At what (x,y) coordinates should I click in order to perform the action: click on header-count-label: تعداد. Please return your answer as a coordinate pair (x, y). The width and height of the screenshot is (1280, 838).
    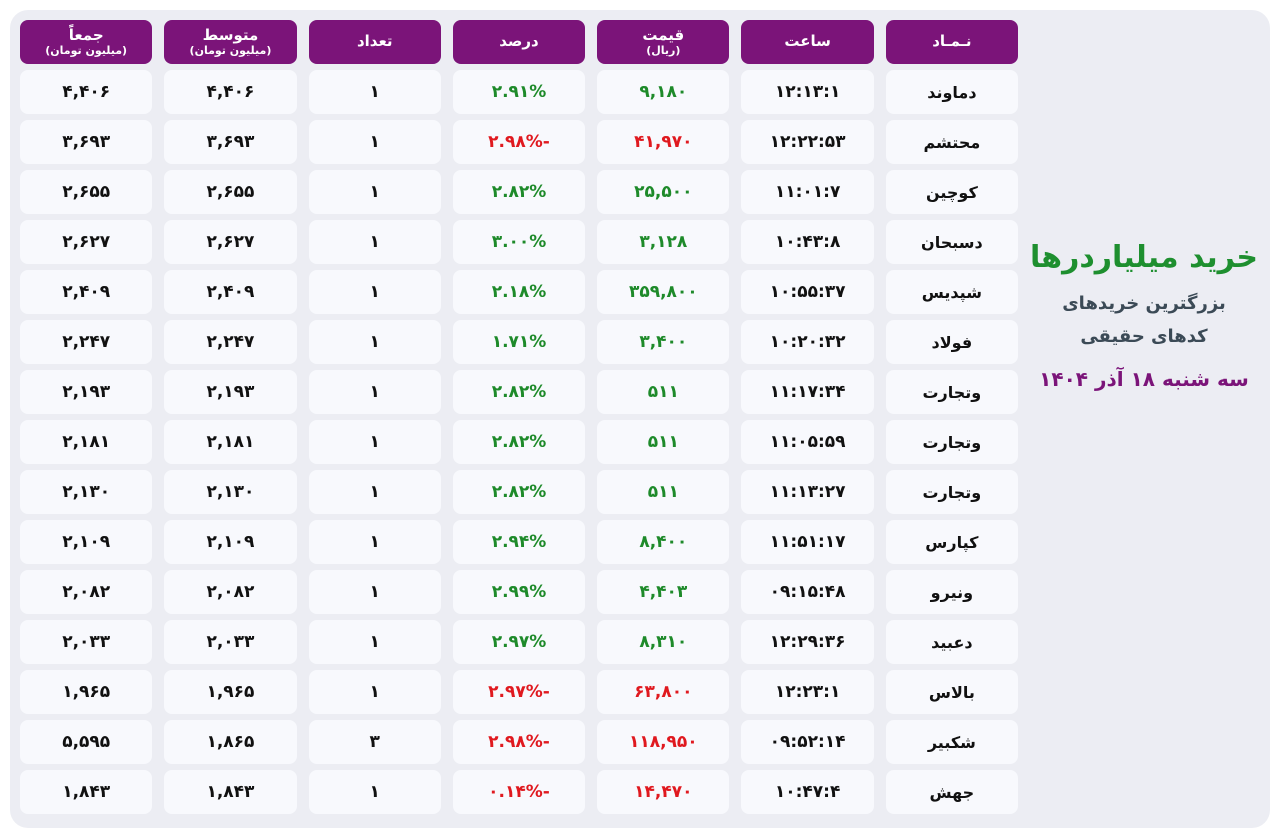
    Looking at the image, I should click on (374, 41).